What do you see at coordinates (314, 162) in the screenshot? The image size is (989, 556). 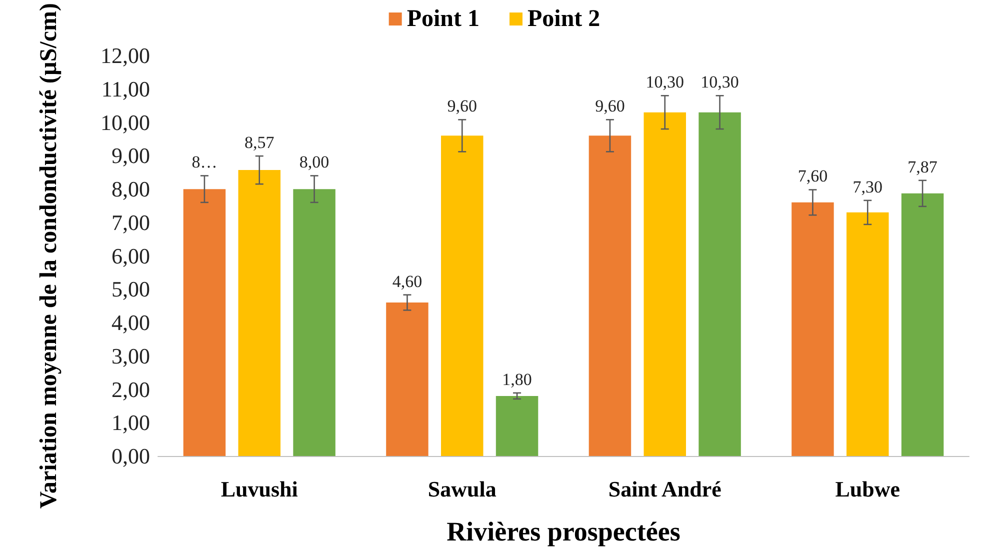 I see `data-label: 8,00` at bounding box center [314, 162].